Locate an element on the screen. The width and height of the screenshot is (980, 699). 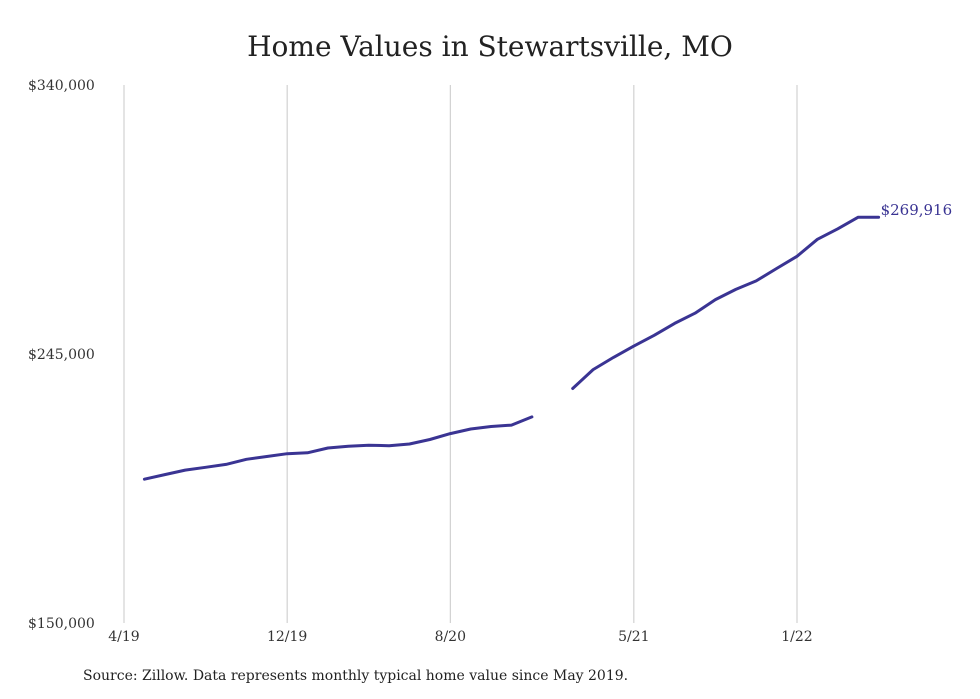
x-tick-label: 12/19 is located at coordinates (287, 637).